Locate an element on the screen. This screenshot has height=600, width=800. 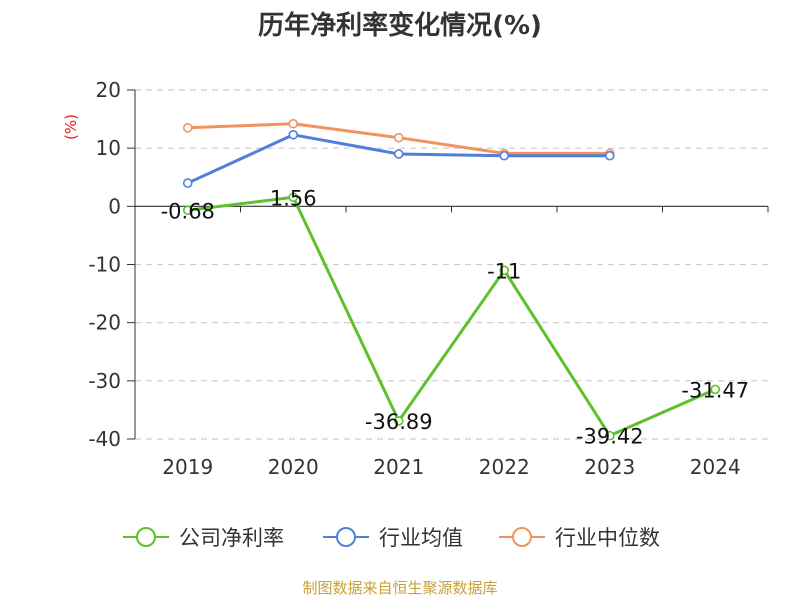
y-tick-label: -40 is located at coordinates (104, 439).